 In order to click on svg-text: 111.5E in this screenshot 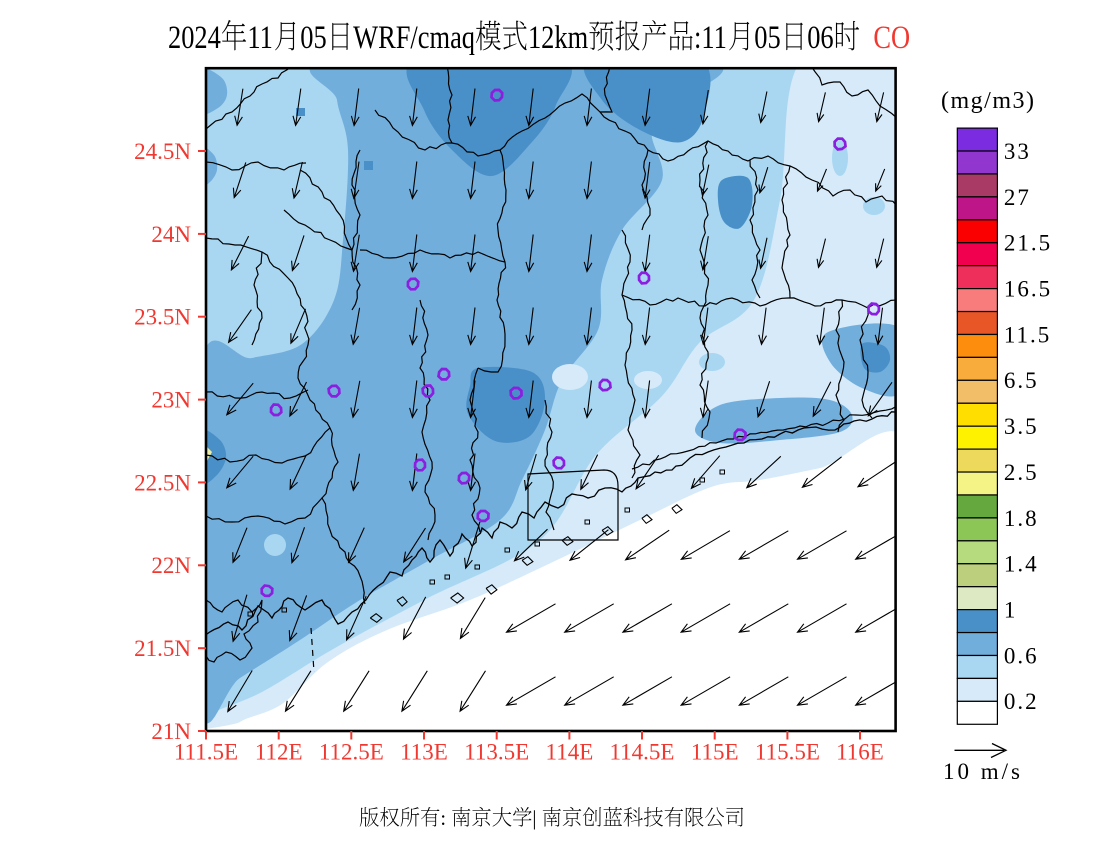, I will do `click(206, 752)`.